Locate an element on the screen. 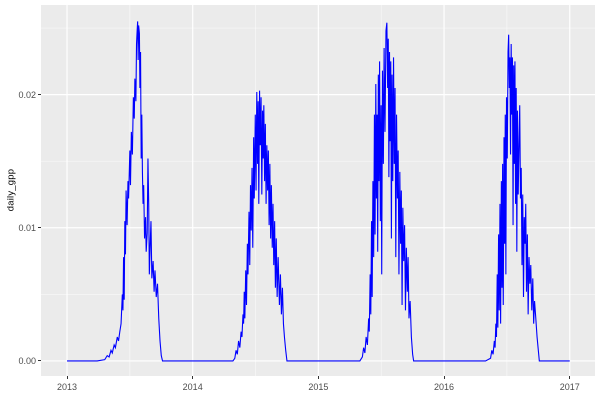 This screenshot has width=600, height=400. y-axis-tick-label: 0.01 is located at coordinates (27, 227).